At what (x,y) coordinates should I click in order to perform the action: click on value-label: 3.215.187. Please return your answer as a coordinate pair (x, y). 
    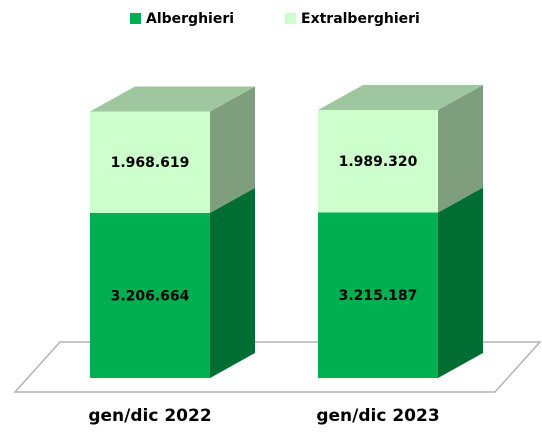
    Looking at the image, I should click on (378, 296).